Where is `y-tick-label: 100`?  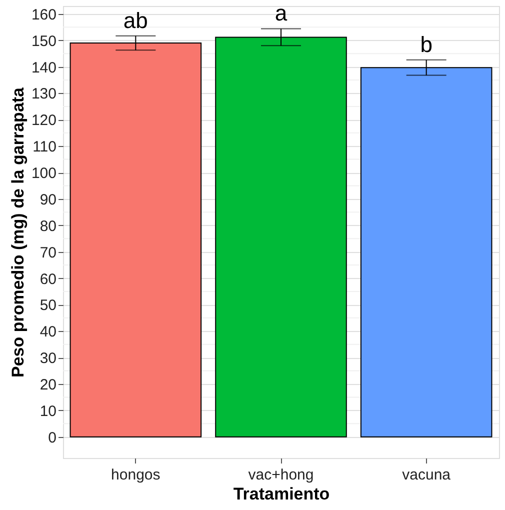 y-tick-label: 100 is located at coordinates (43, 173).